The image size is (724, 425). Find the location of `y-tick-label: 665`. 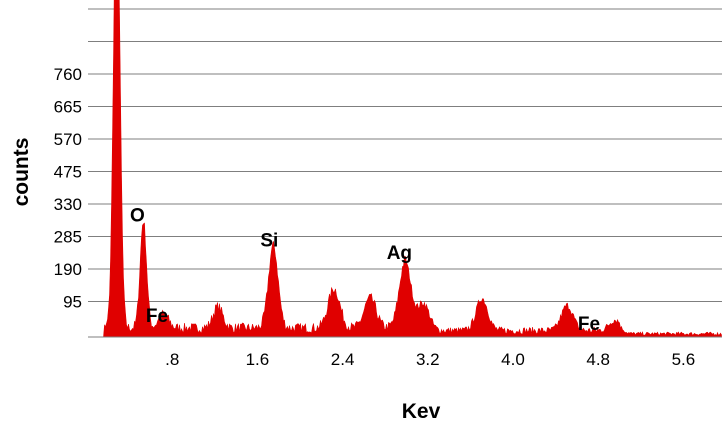

y-tick-label: 665 is located at coordinates (68, 107).